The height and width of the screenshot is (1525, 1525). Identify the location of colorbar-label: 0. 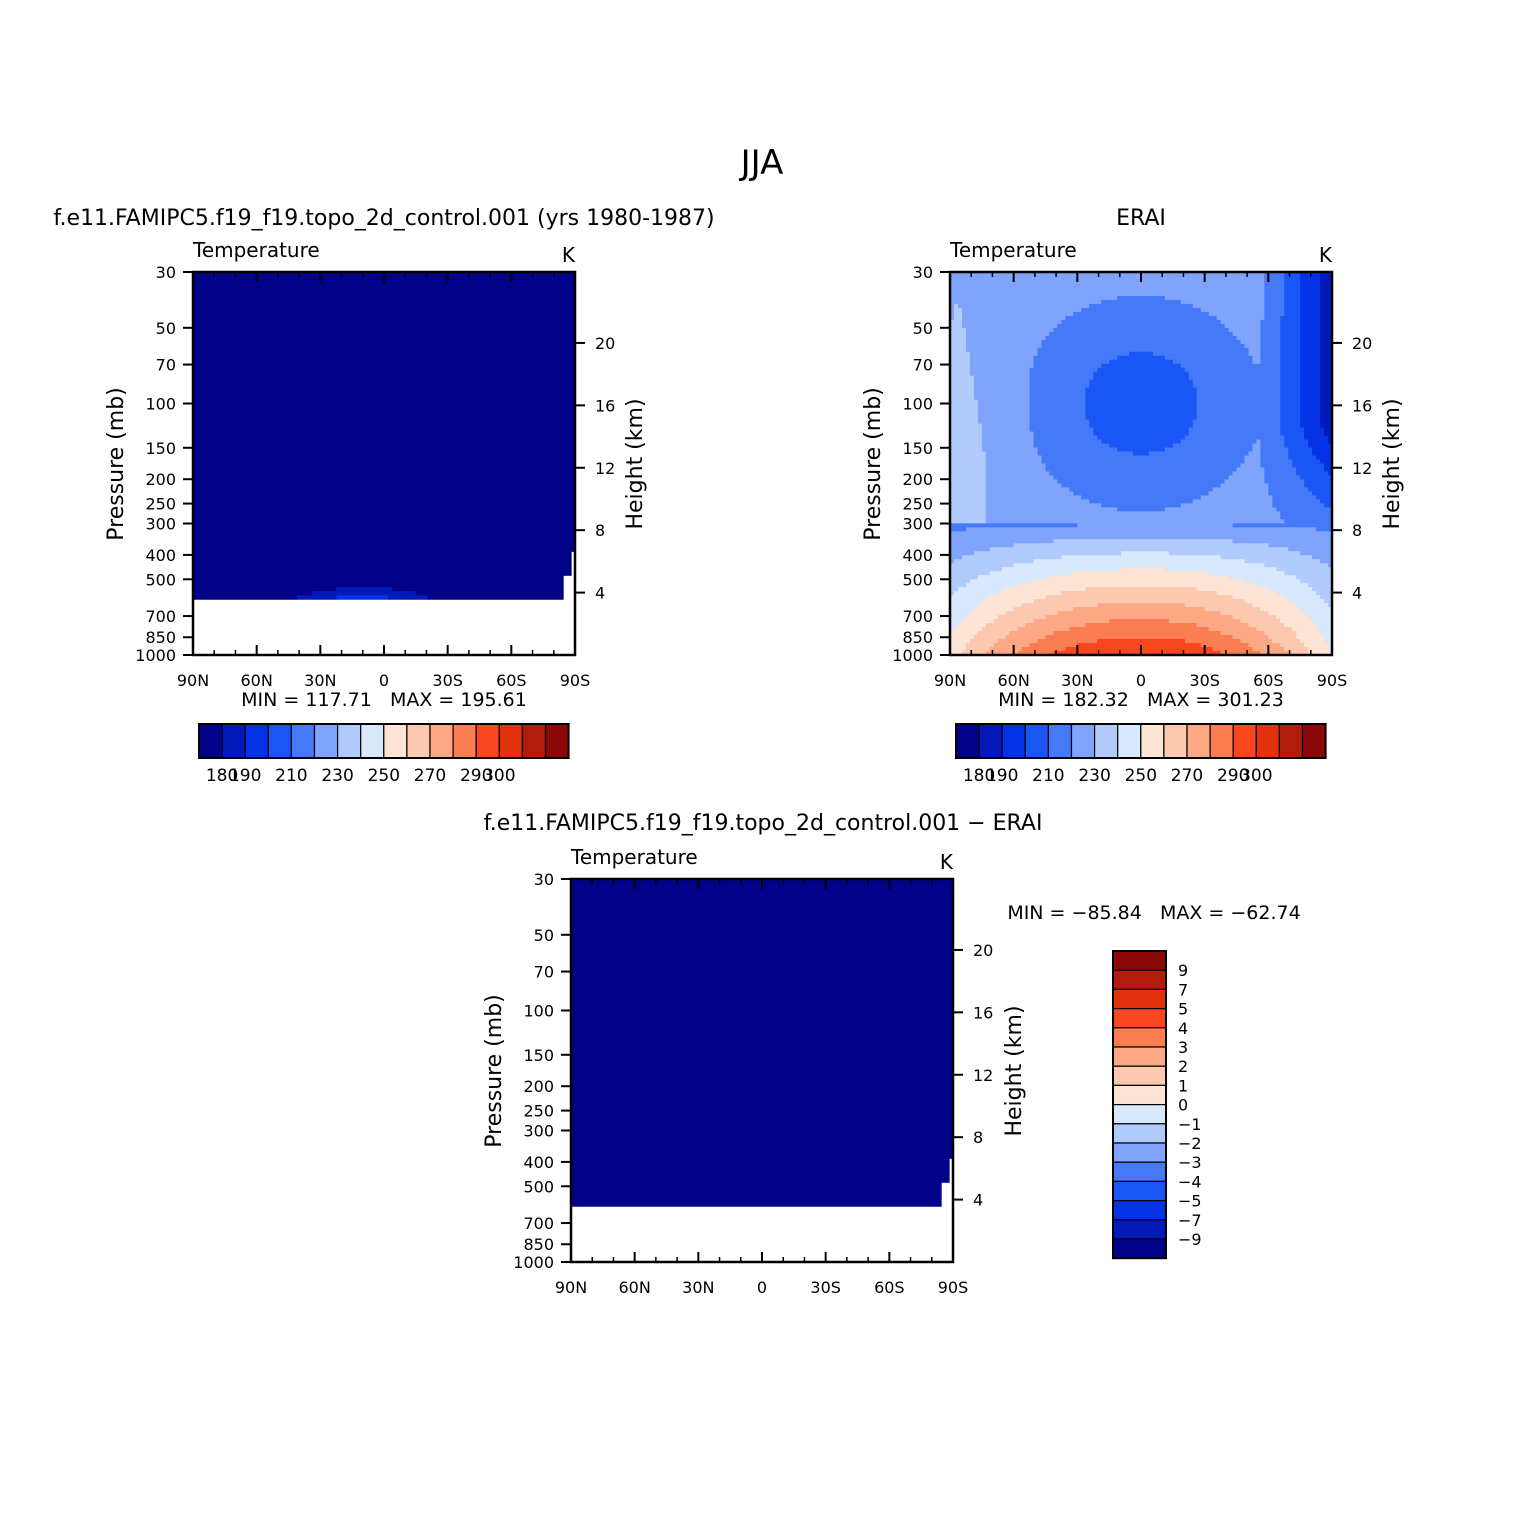
(1183, 1105).